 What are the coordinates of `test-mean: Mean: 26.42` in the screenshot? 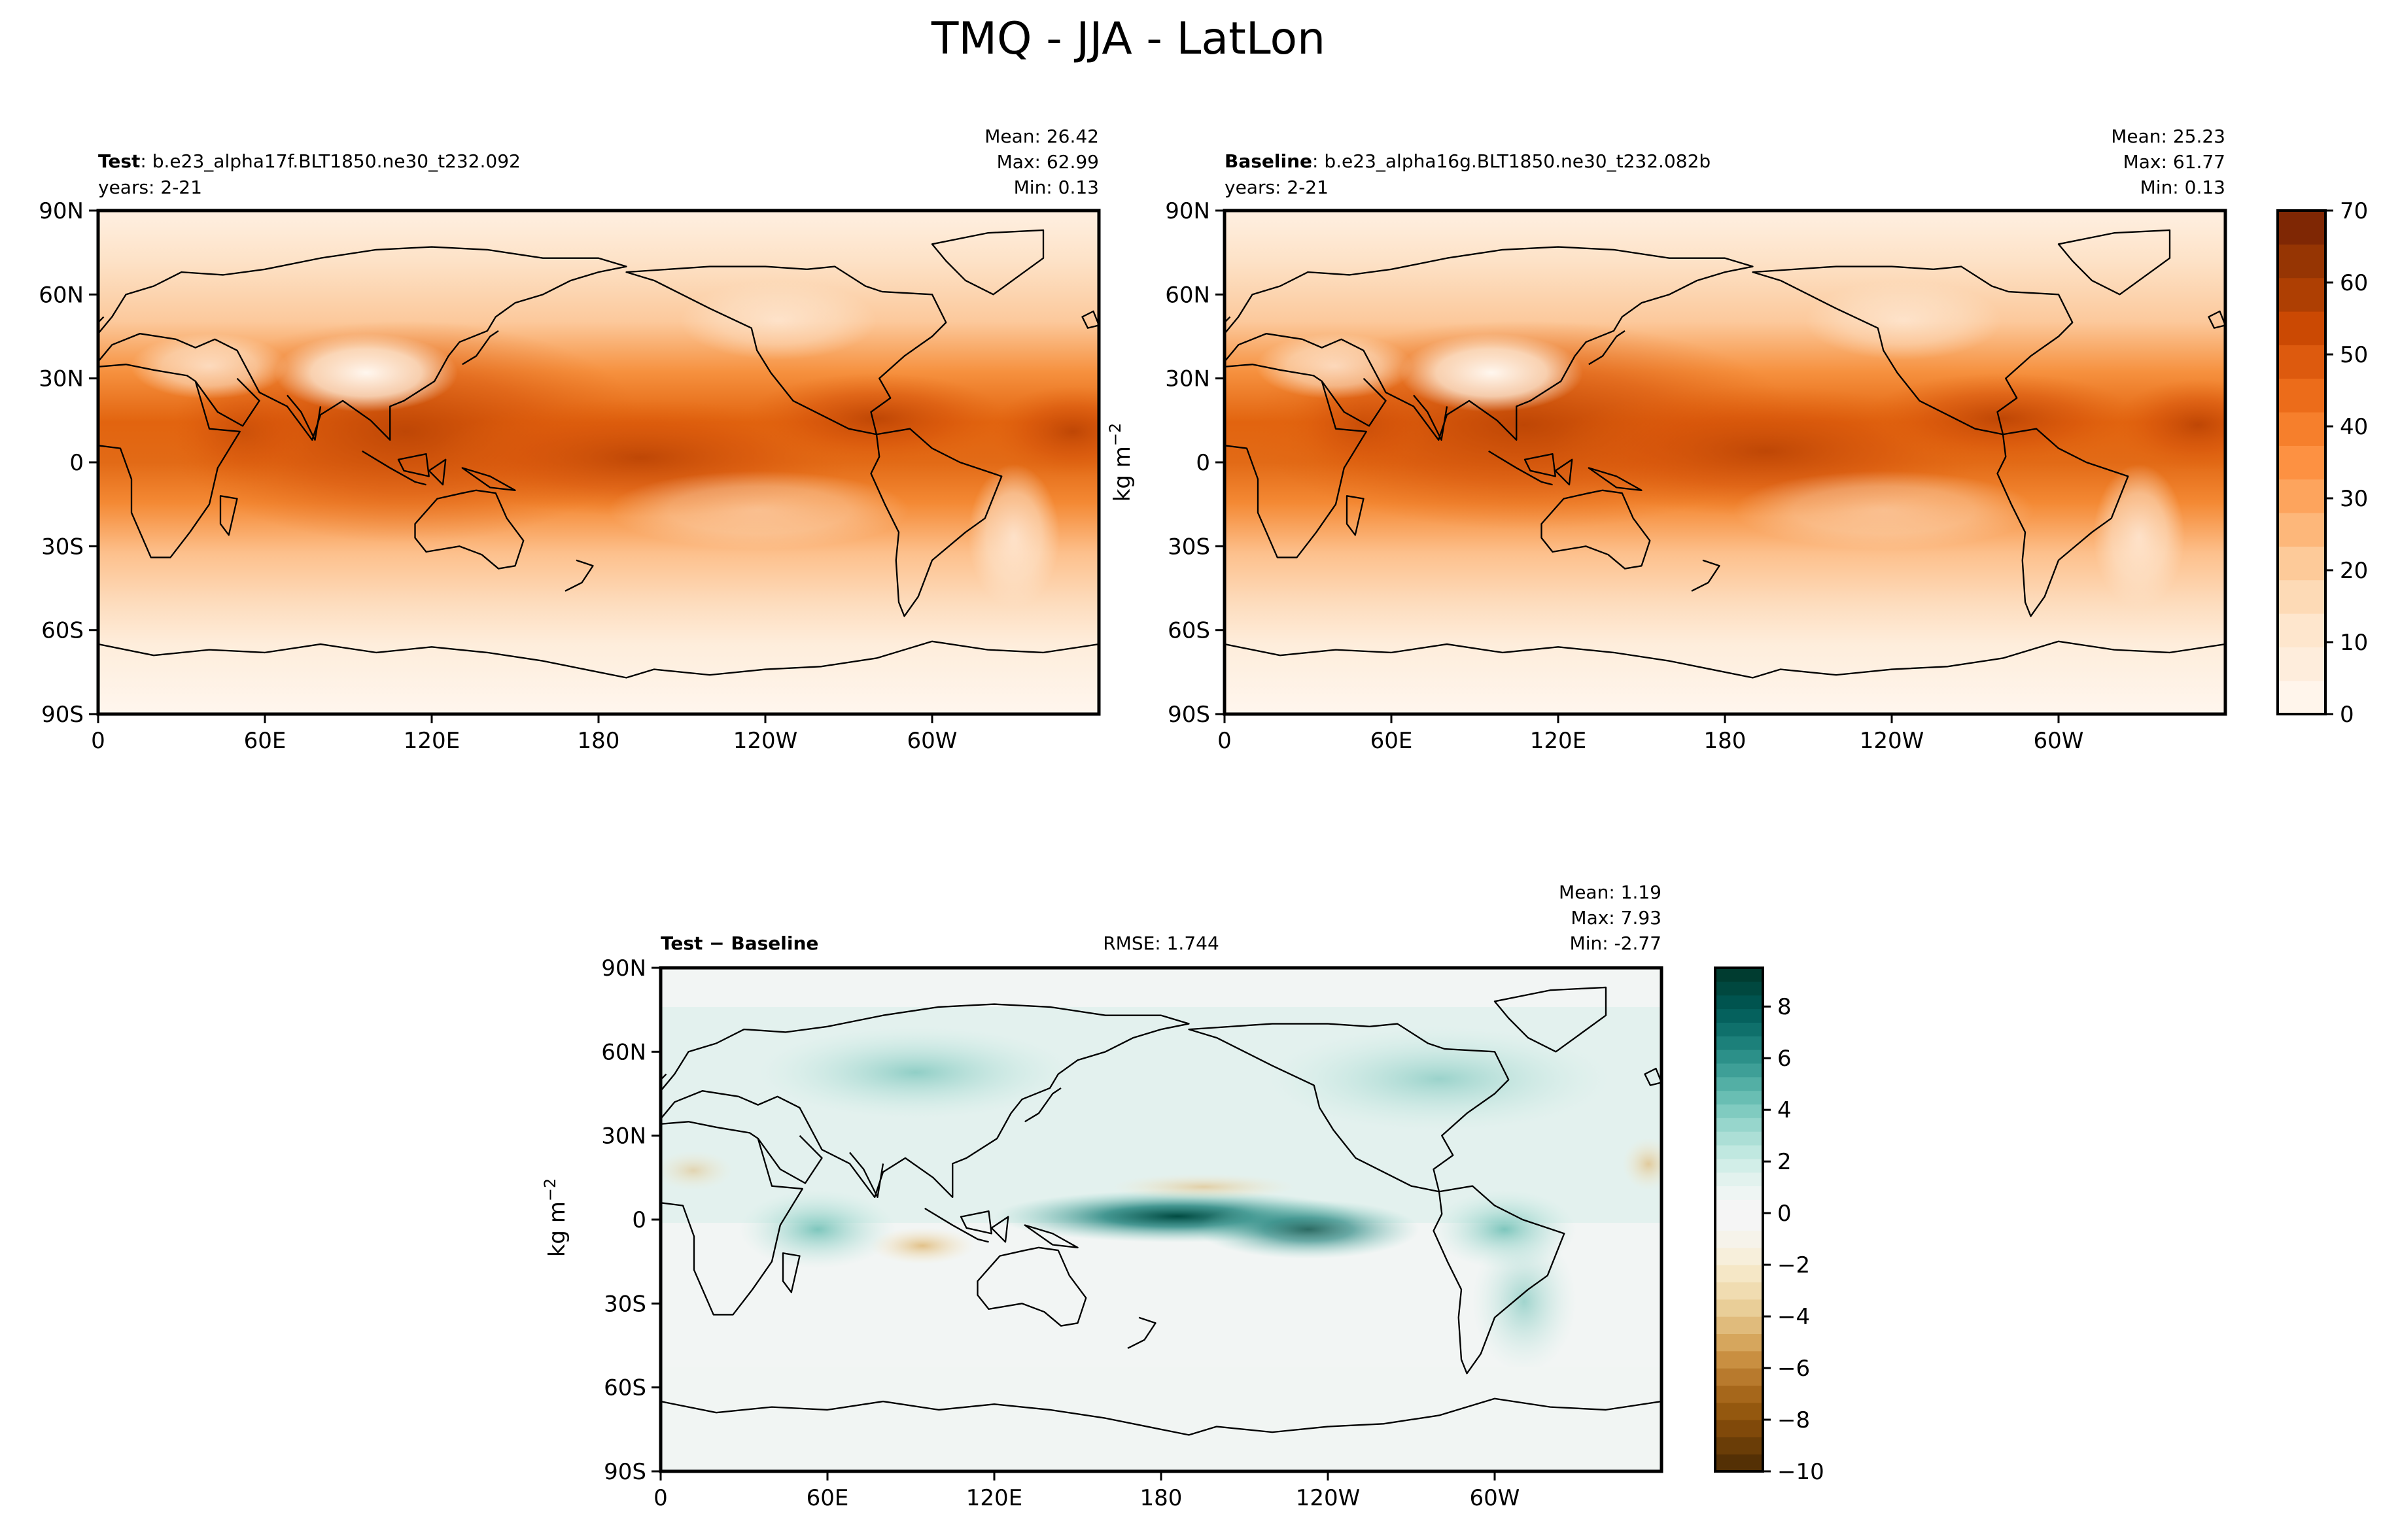 It's located at (1041, 136).